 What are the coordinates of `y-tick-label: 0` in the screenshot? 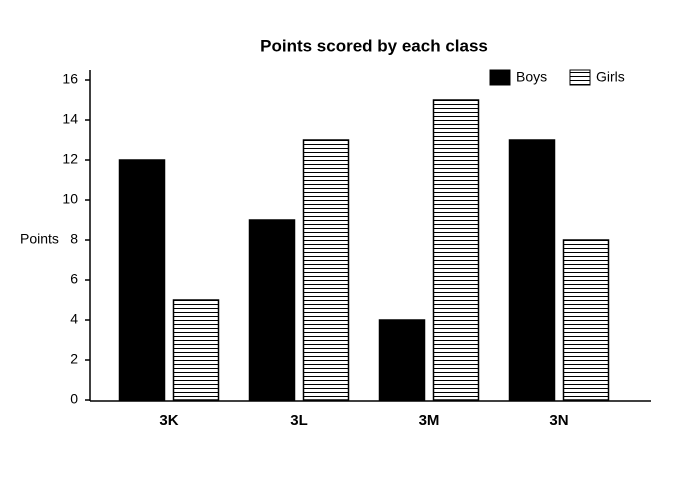 It's located at (74, 399).